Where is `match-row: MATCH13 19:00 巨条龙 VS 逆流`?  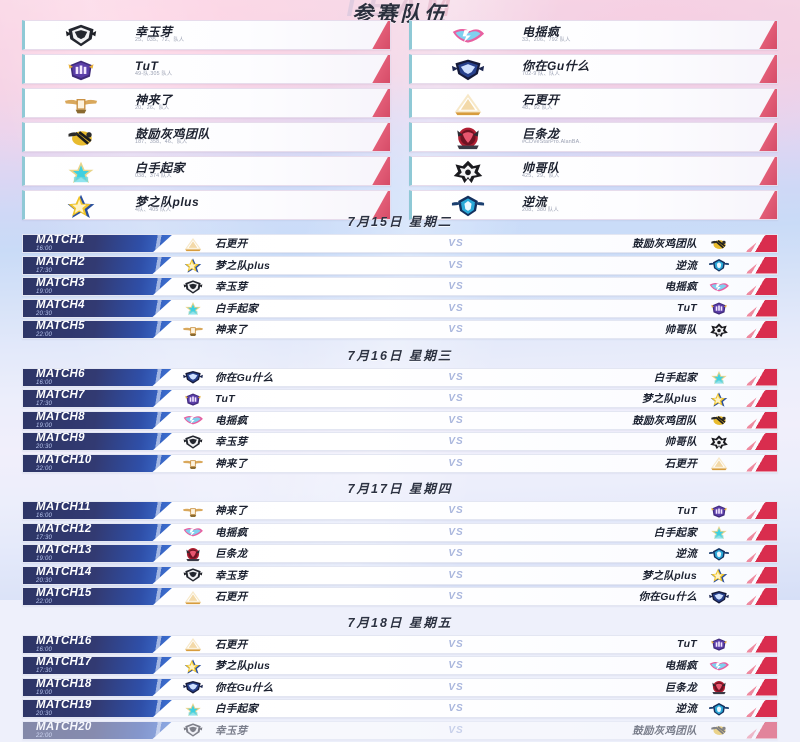 match-row: MATCH13 19:00 巨条龙 VS 逆流 is located at coordinates (400, 553).